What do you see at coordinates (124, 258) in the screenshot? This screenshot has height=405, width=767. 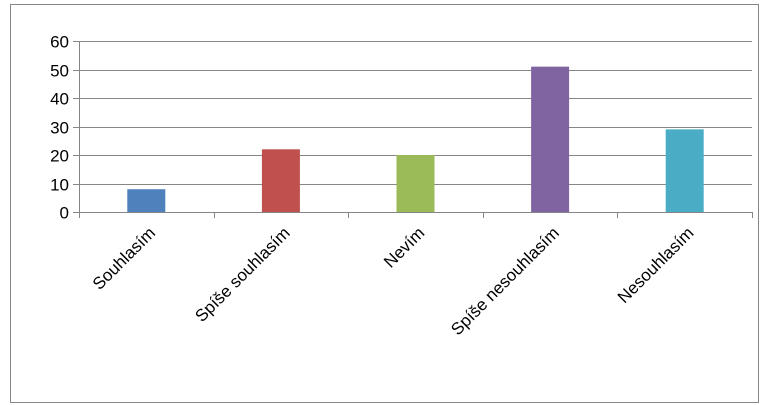 I see `x-category-label: Souhlasím` at bounding box center [124, 258].